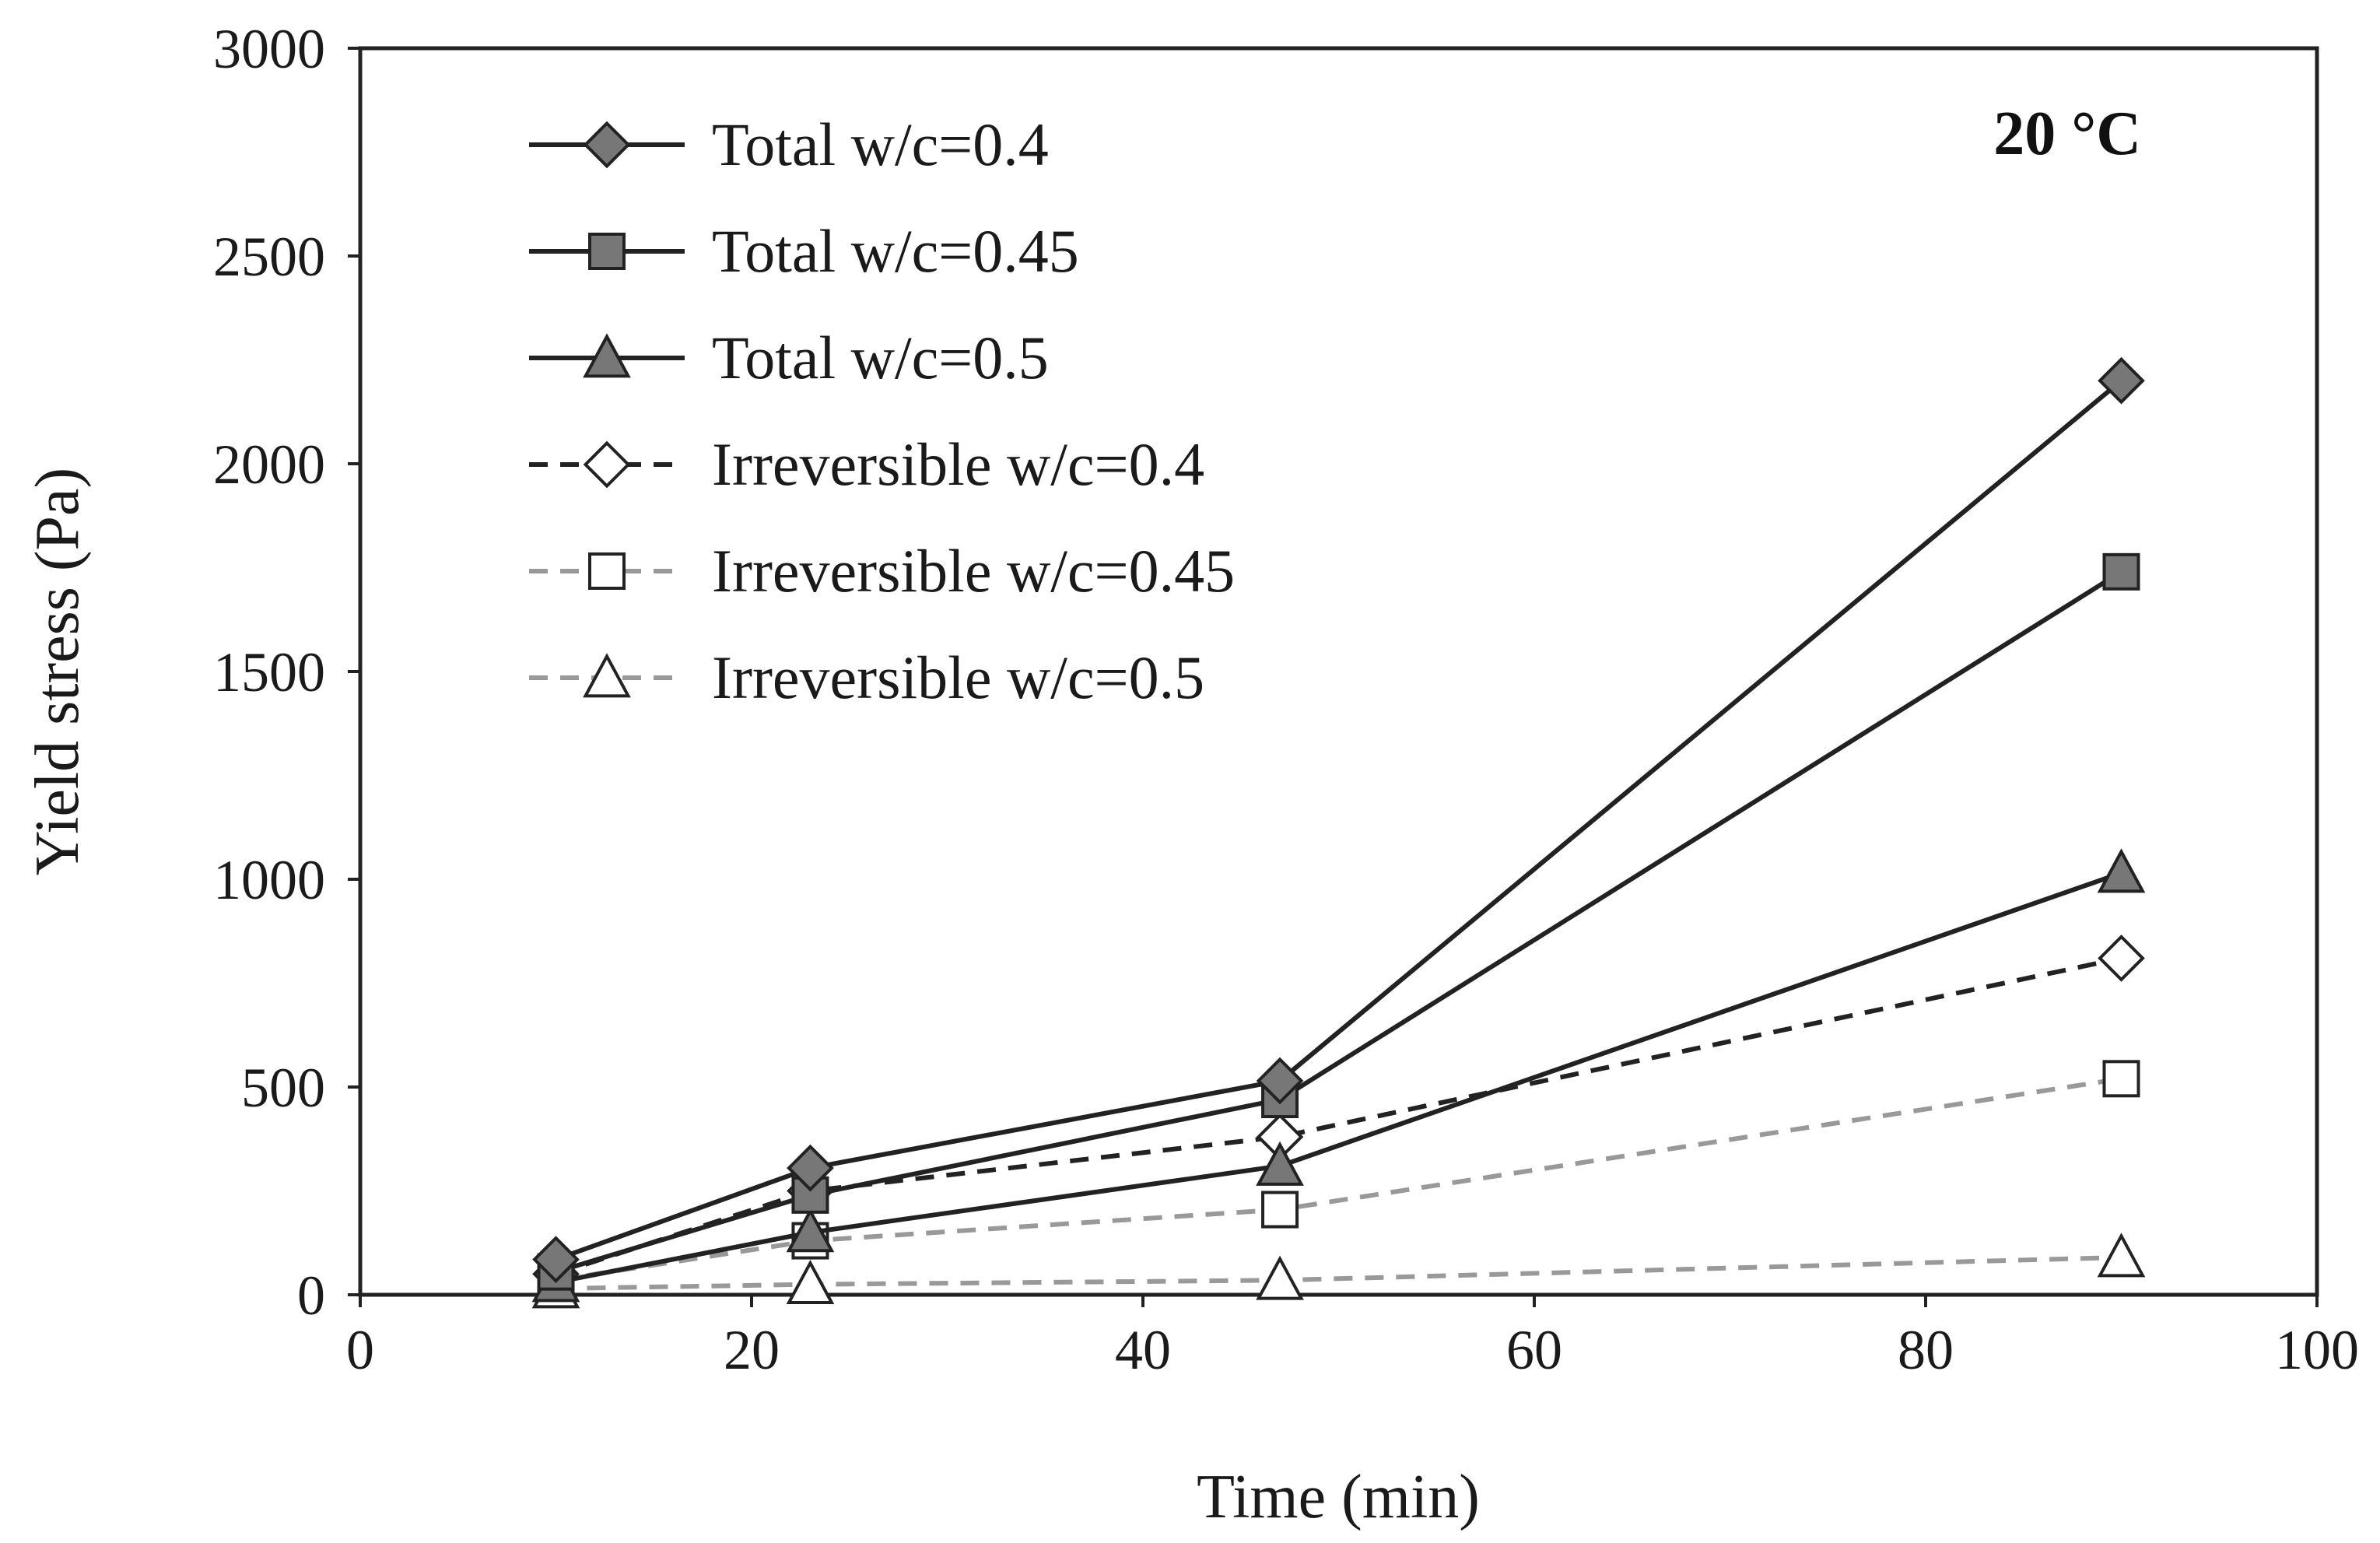  I want to click on legend-label: Irreversible w/c=0.4, so click(958, 464).